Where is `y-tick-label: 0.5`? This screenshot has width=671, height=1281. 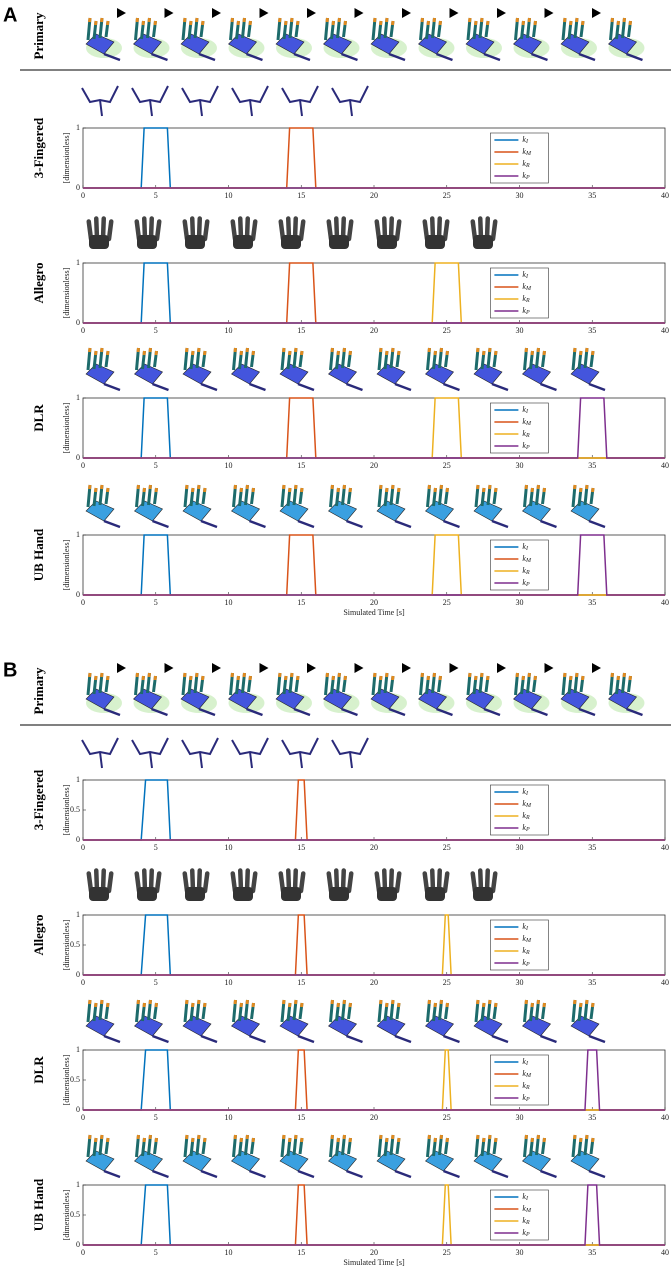 y-tick-label: 0.5 is located at coordinates (75, 944).